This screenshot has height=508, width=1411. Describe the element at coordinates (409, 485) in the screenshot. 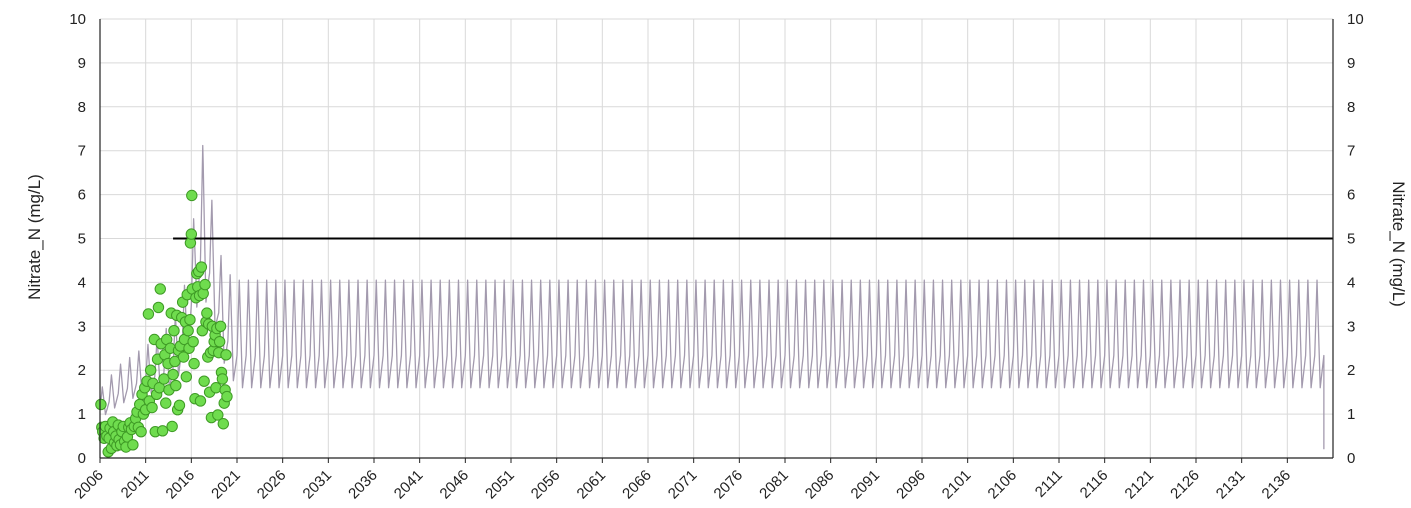

I see `x-tick-label: 2041` at that location.